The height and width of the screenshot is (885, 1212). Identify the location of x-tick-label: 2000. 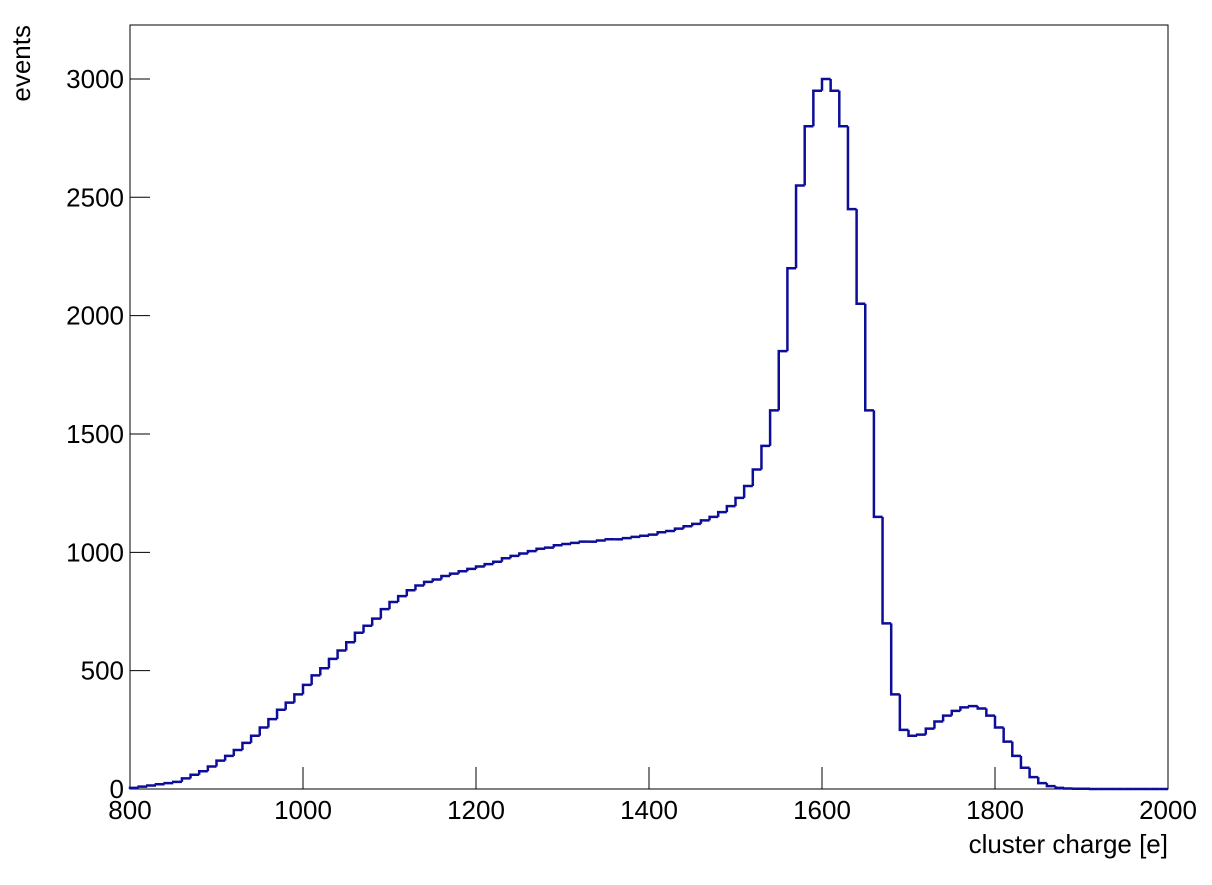
(1168, 810).